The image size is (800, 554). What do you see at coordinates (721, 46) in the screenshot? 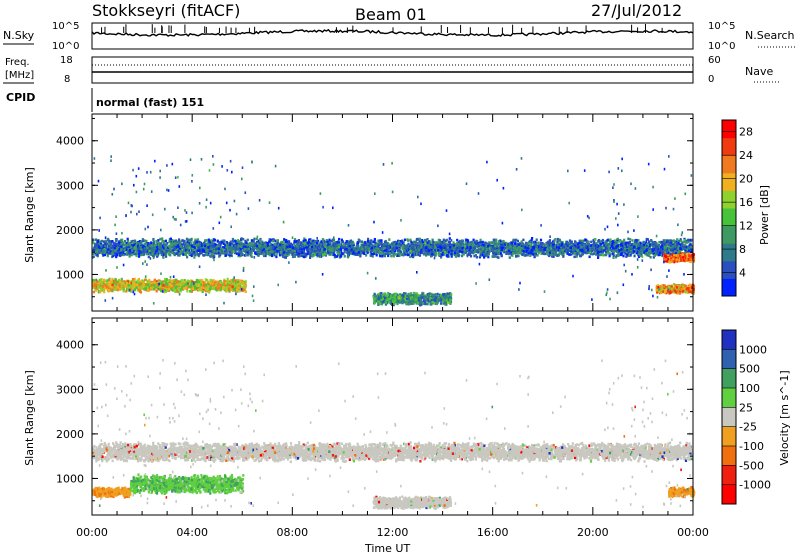
I see `noise-tick-low-right: 10^0` at bounding box center [721, 46].